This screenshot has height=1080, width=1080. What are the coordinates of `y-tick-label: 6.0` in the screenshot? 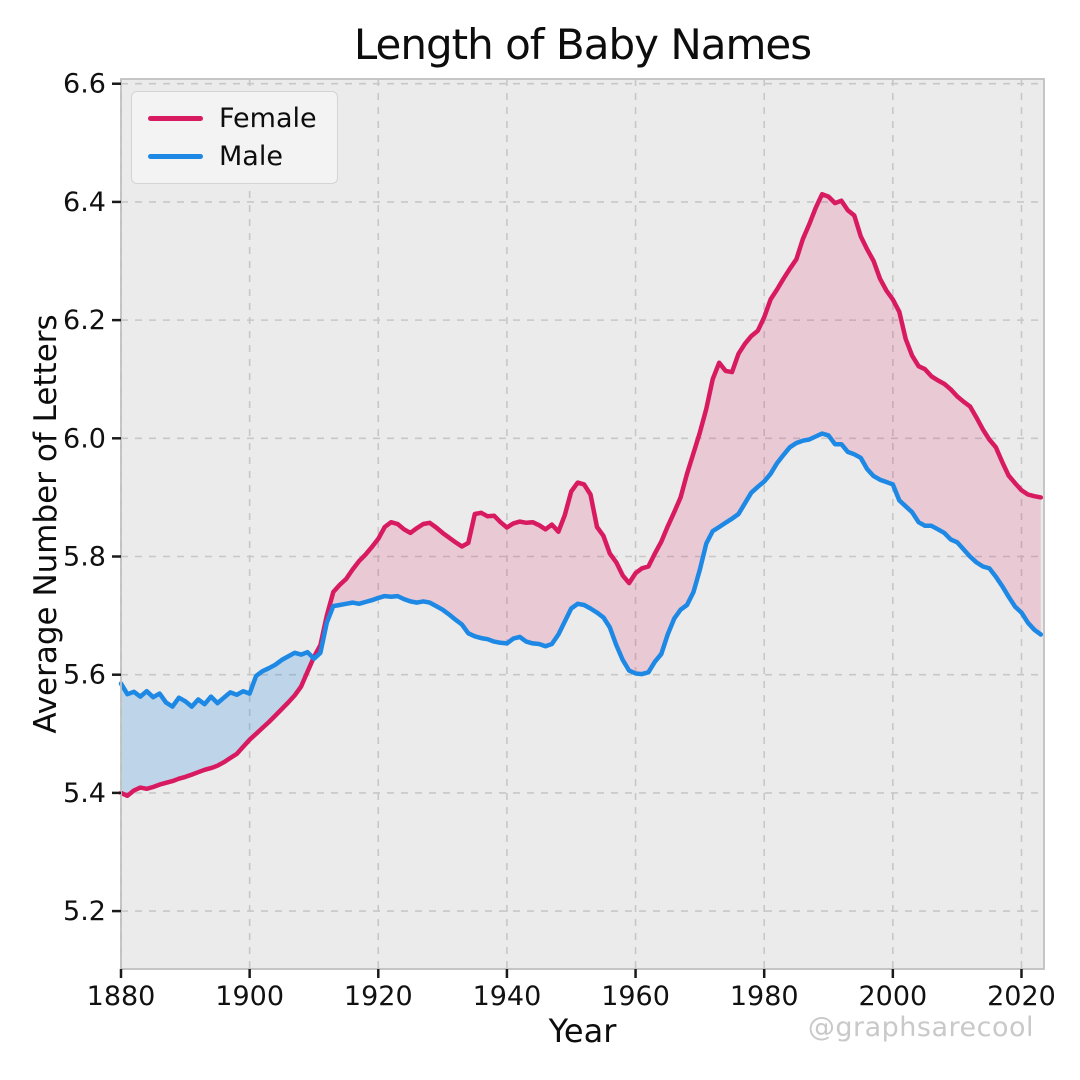 It's located at (84, 438).